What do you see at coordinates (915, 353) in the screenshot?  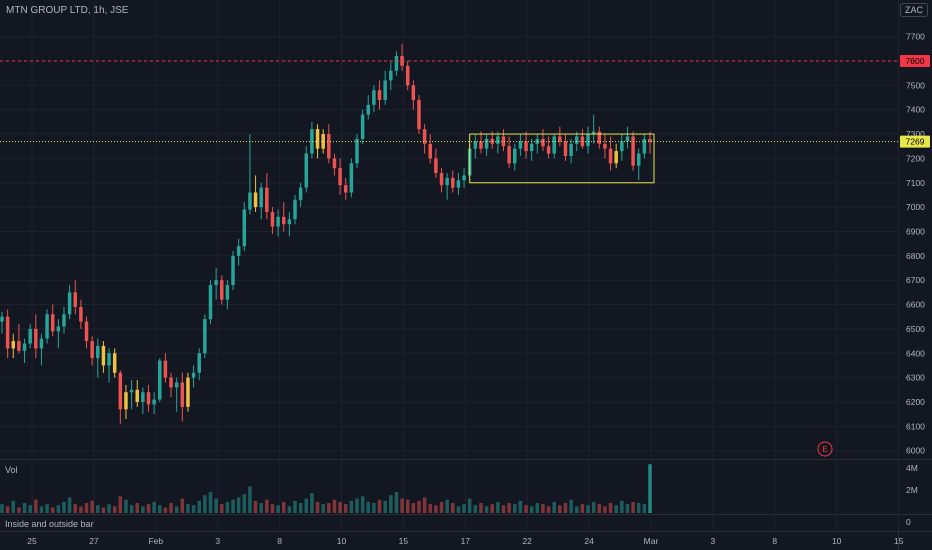 I see `price-tick-label: 6400` at bounding box center [915, 353].